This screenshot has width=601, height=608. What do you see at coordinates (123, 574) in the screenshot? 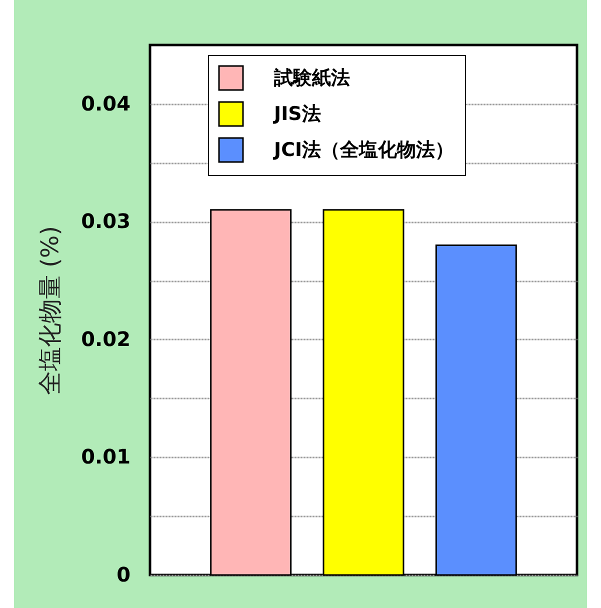
I see `y-tick-label: 0` at bounding box center [123, 574].